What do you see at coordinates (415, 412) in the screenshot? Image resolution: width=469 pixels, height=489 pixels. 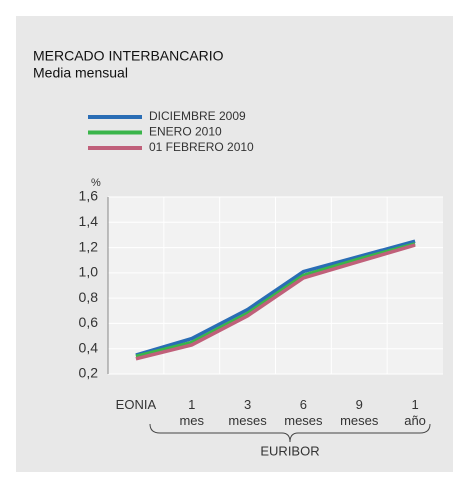 I see `x-tick-label: 1 año` at bounding box center [415, 412].